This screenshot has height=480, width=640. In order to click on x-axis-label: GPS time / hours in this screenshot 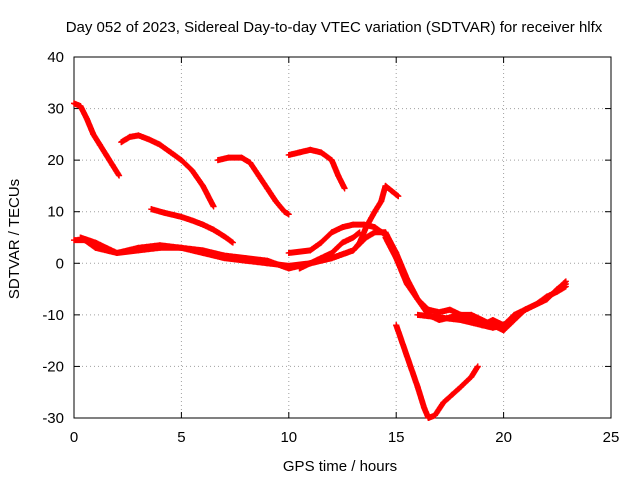, I will do `click(340, 466)`.